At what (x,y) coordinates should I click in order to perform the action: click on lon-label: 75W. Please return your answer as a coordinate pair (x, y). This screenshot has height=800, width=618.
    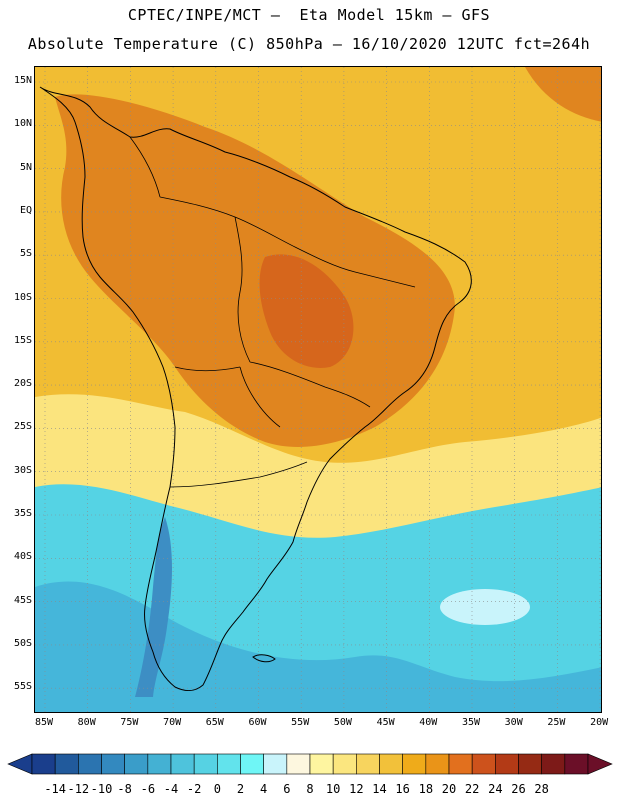
    Looking at the image, I should click on (129, 722).